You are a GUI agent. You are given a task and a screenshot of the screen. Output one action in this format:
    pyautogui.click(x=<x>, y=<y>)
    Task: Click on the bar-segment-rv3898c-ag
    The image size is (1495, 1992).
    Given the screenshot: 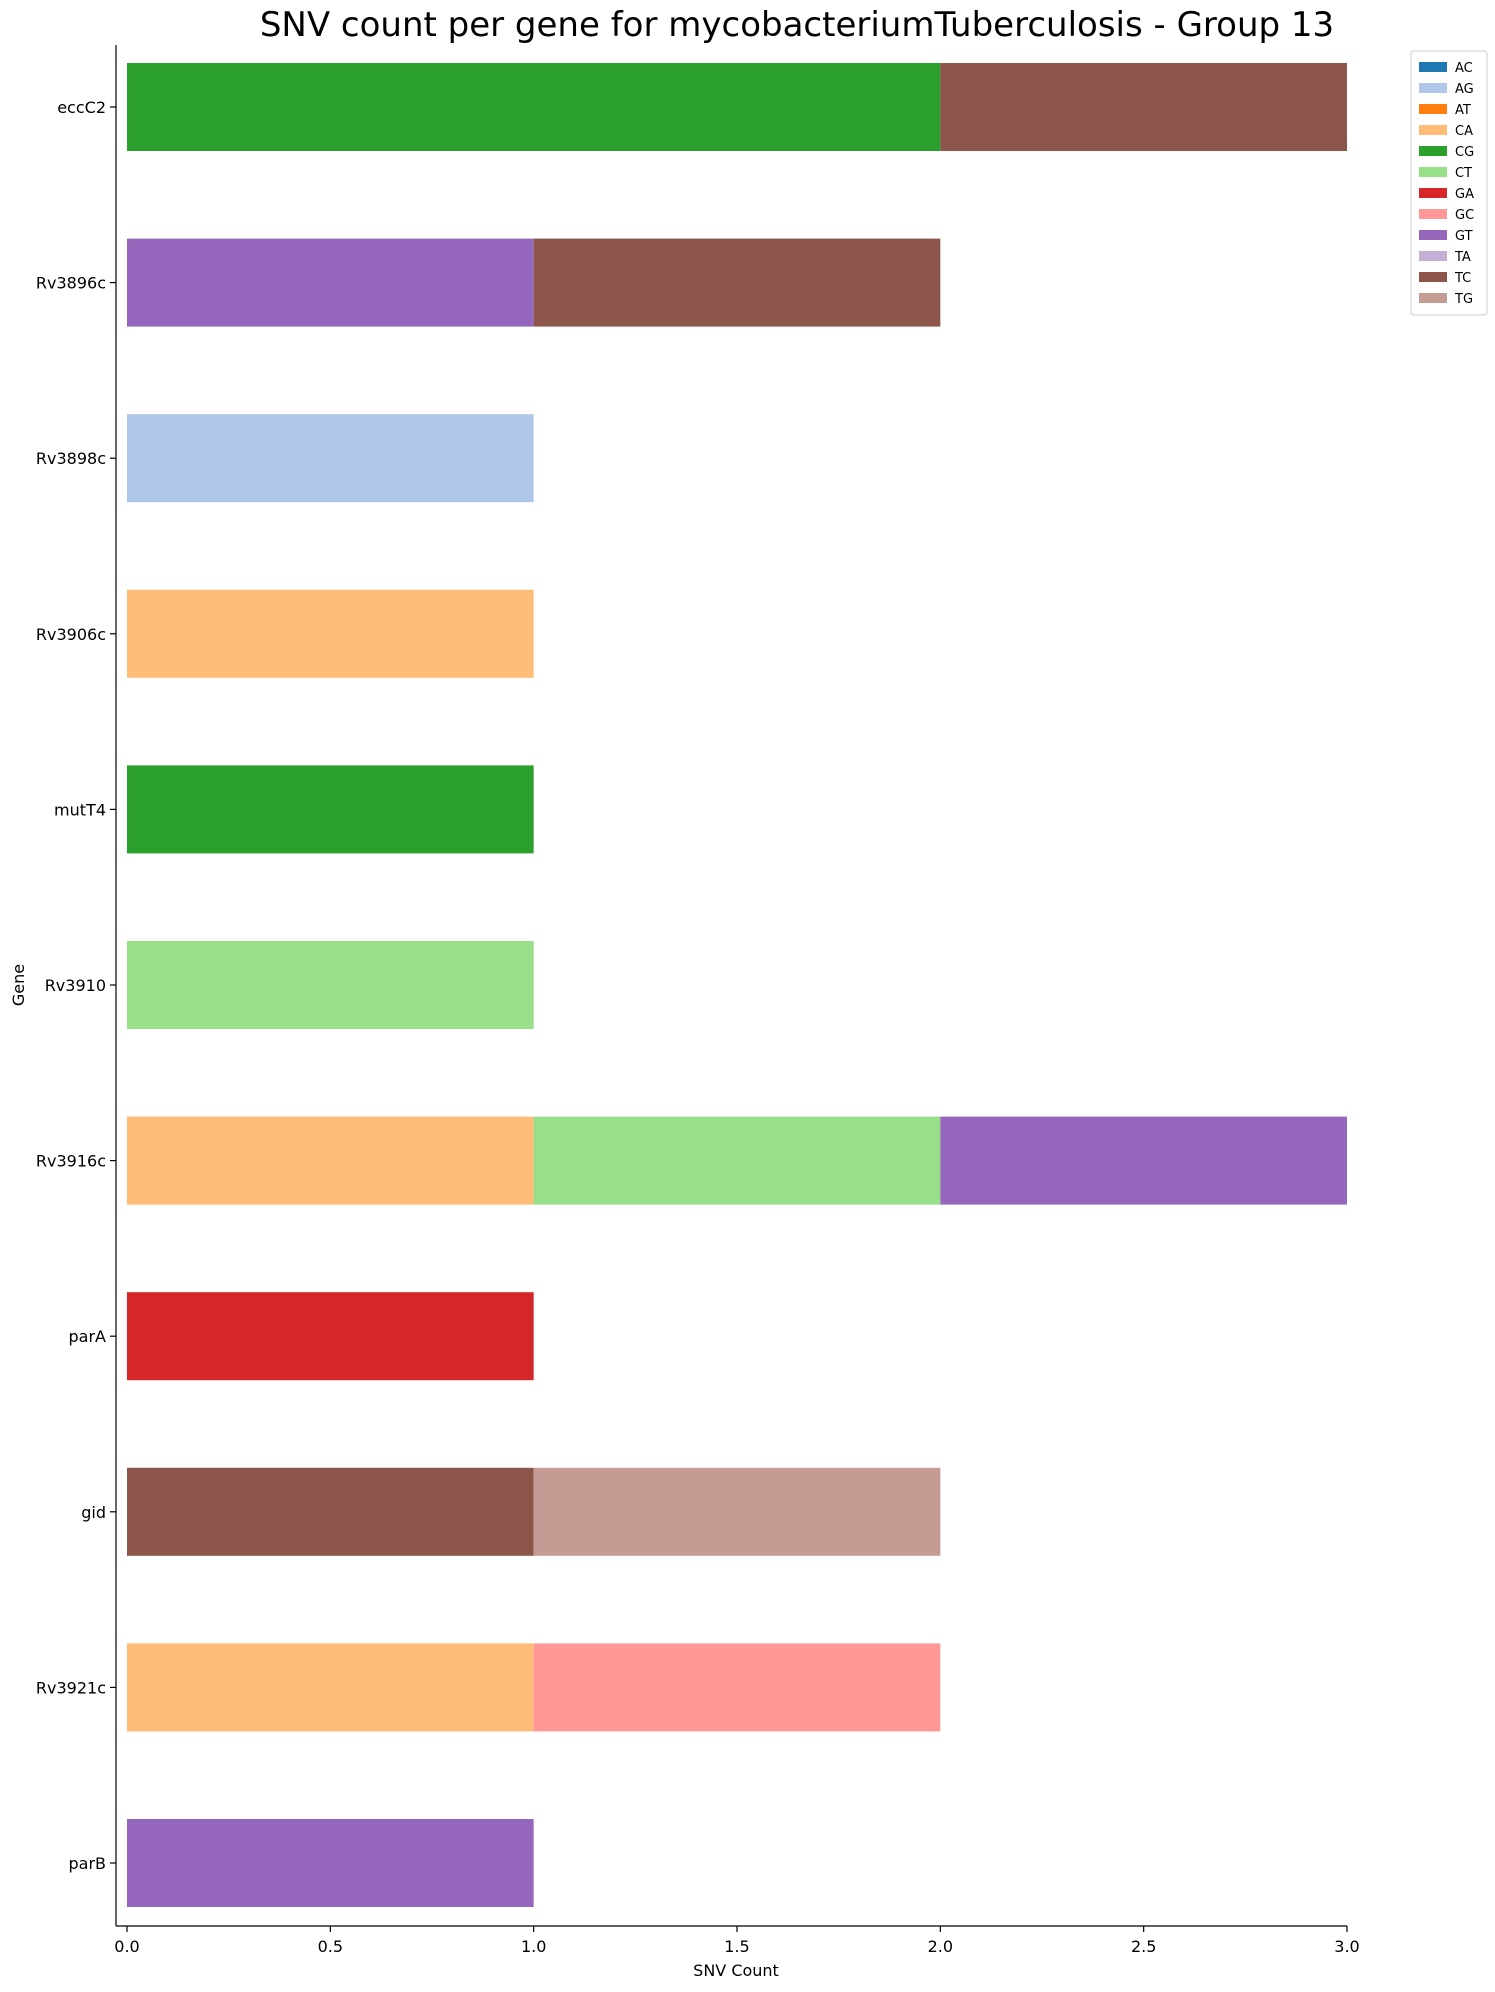 What is the action you would take?
    pyautogui.click(x=330, y=458)
    